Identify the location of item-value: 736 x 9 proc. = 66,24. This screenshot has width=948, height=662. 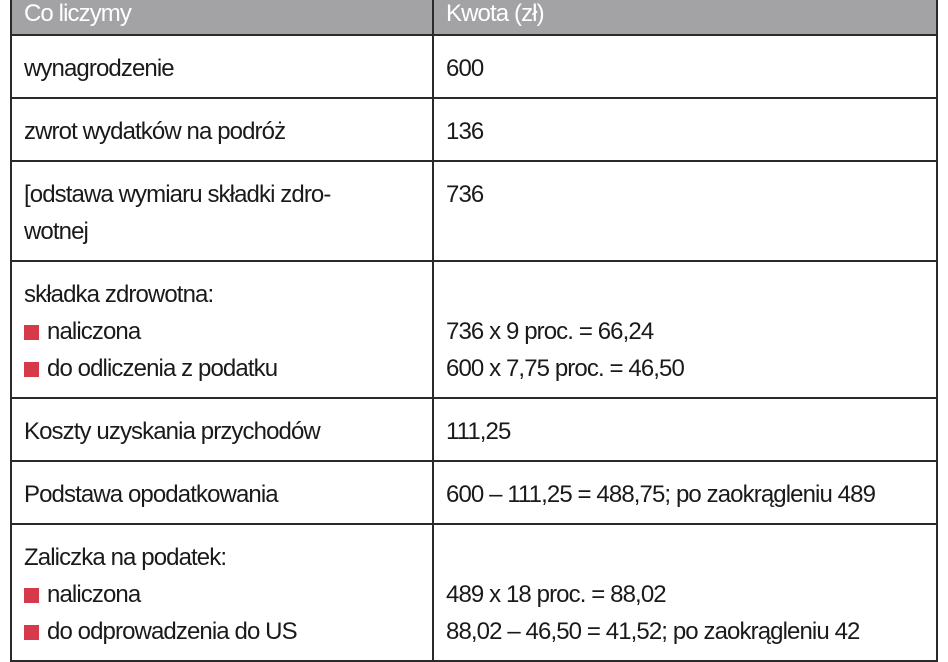
(550, 331).